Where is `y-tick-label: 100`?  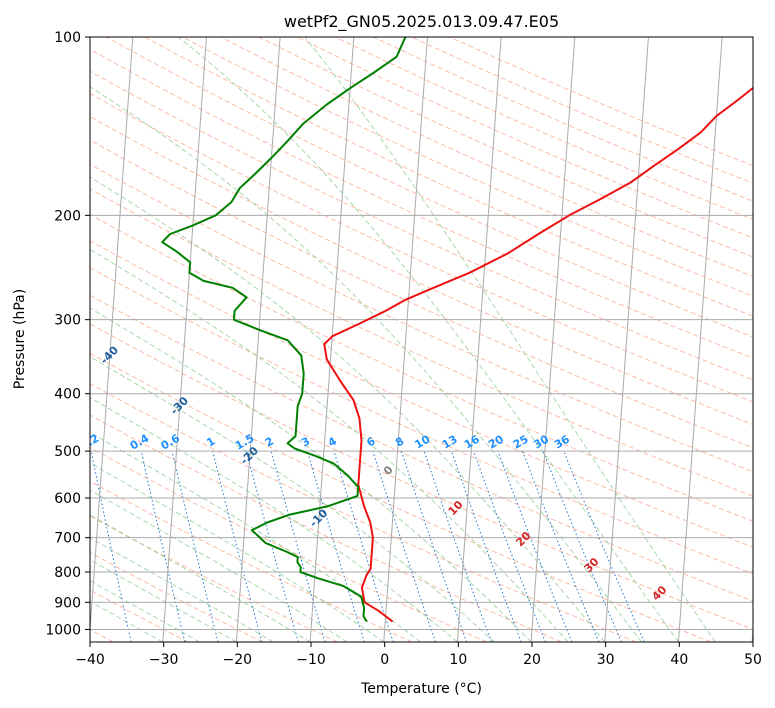 y-tick-label: 100 is located at coordinates (67, 38).